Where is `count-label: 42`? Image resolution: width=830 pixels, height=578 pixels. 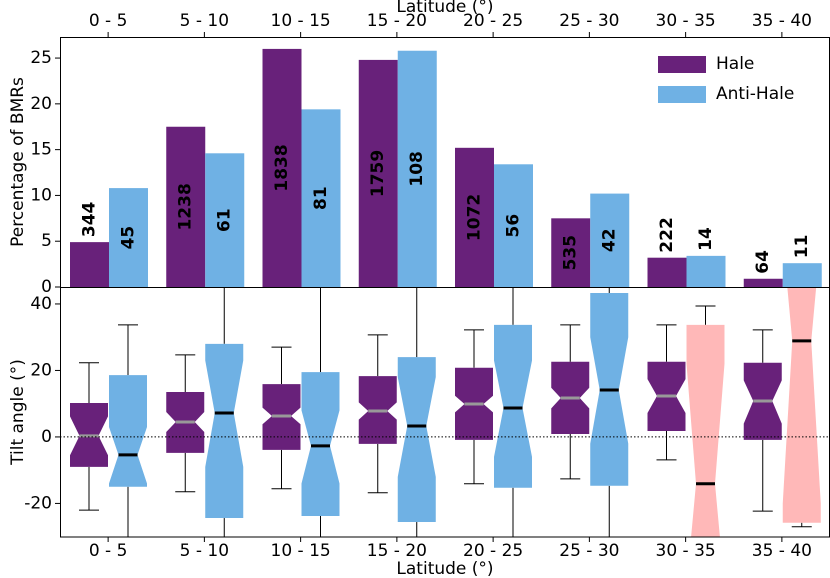
count-label: 42 is located at coordinates (610, 240).